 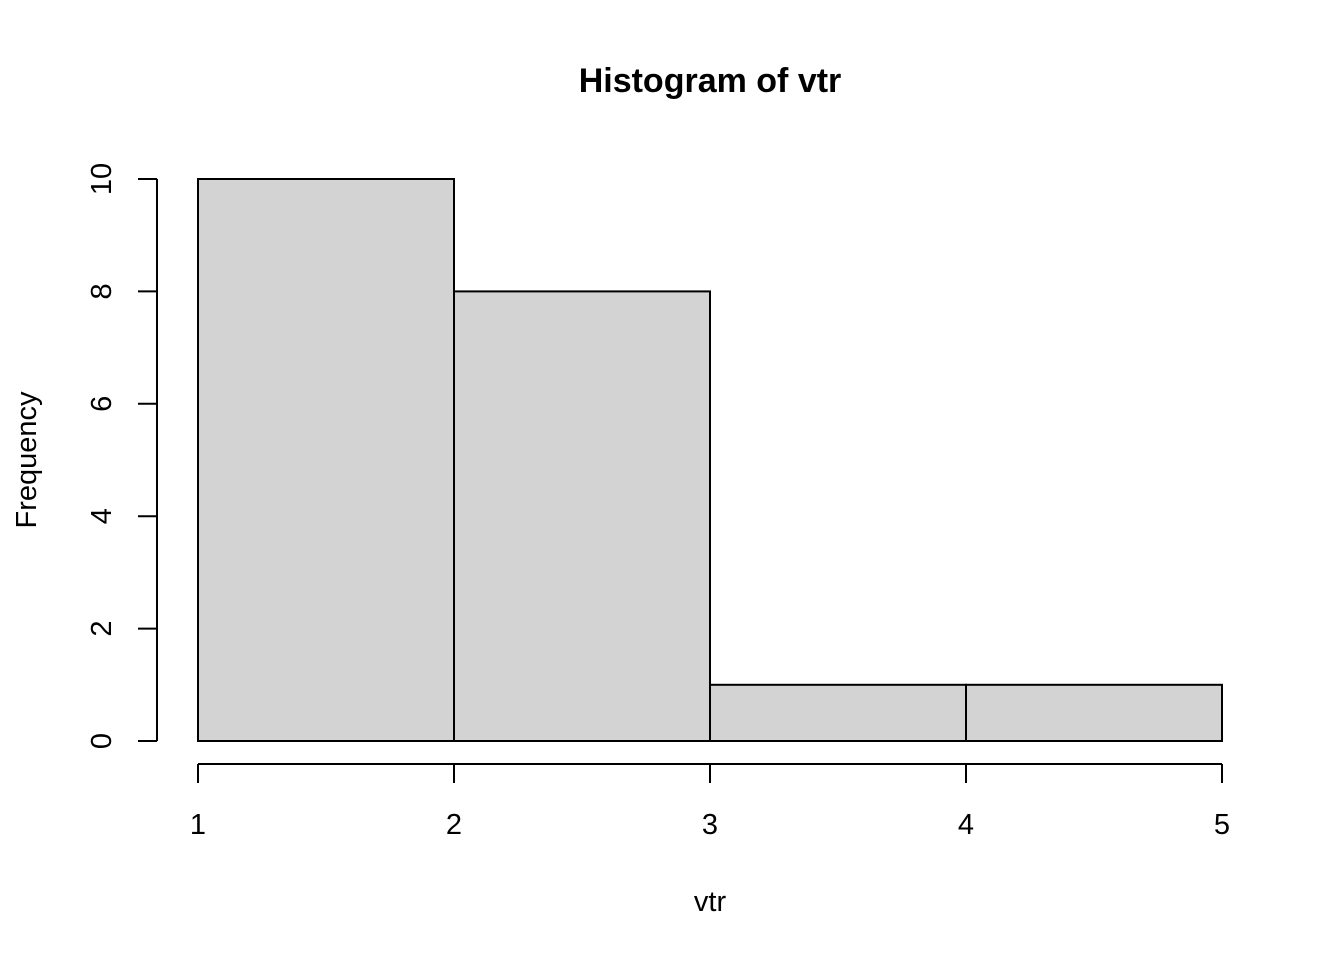 I want to click on x-axis: 1 2 3 4 5, so click(x=710, y=802).